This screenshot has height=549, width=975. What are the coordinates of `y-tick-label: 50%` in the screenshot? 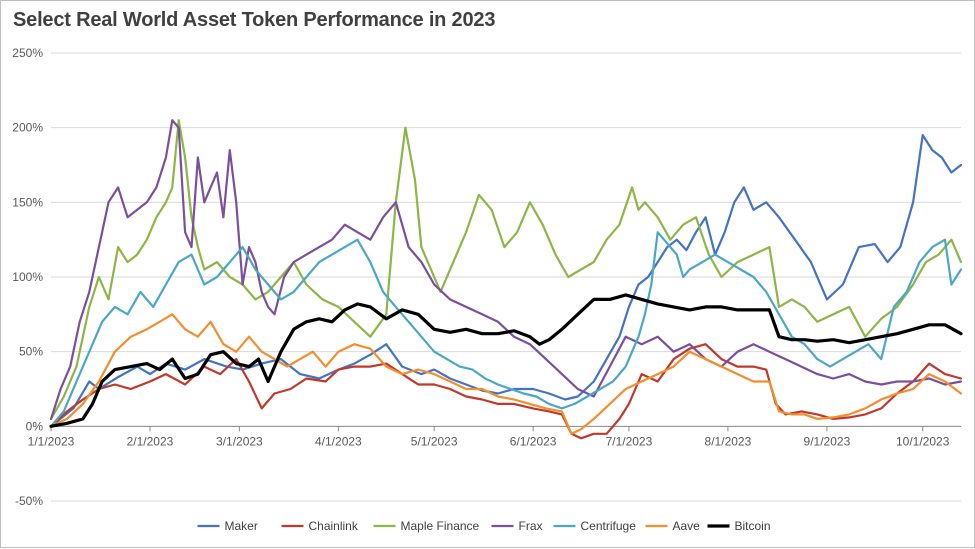 It's located at (31, 352).